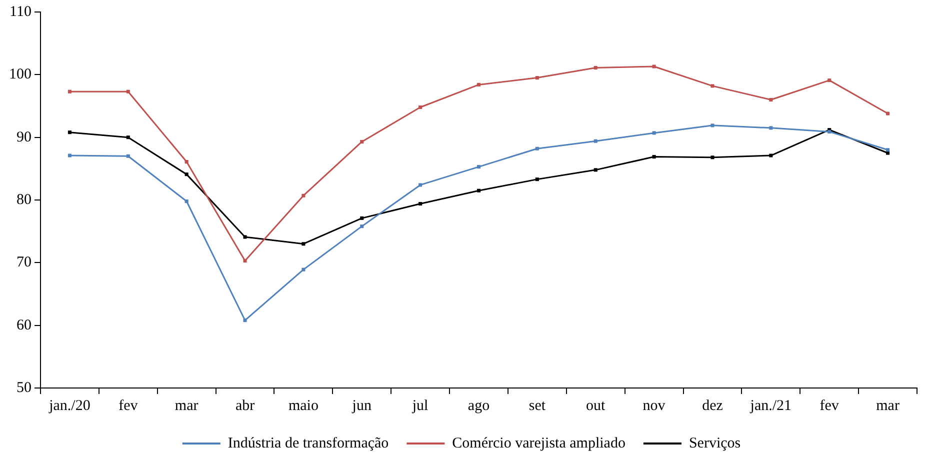 Image resolution: width=925 pixels, height=461 pixels. Describe the element at coordinates (596, 406) in the screenshot. I see `x-tick-label: out` at that location.